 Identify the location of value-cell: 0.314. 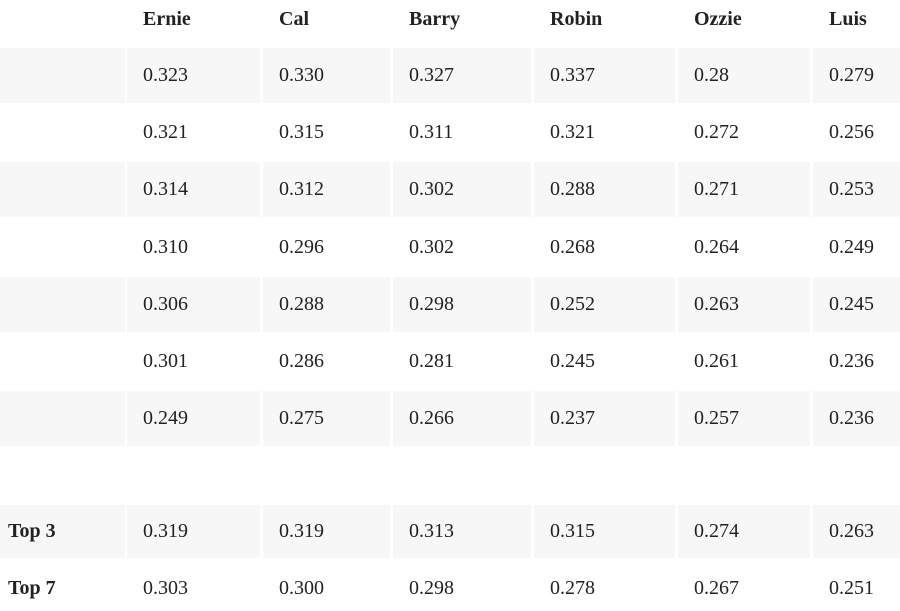
(193, 190).